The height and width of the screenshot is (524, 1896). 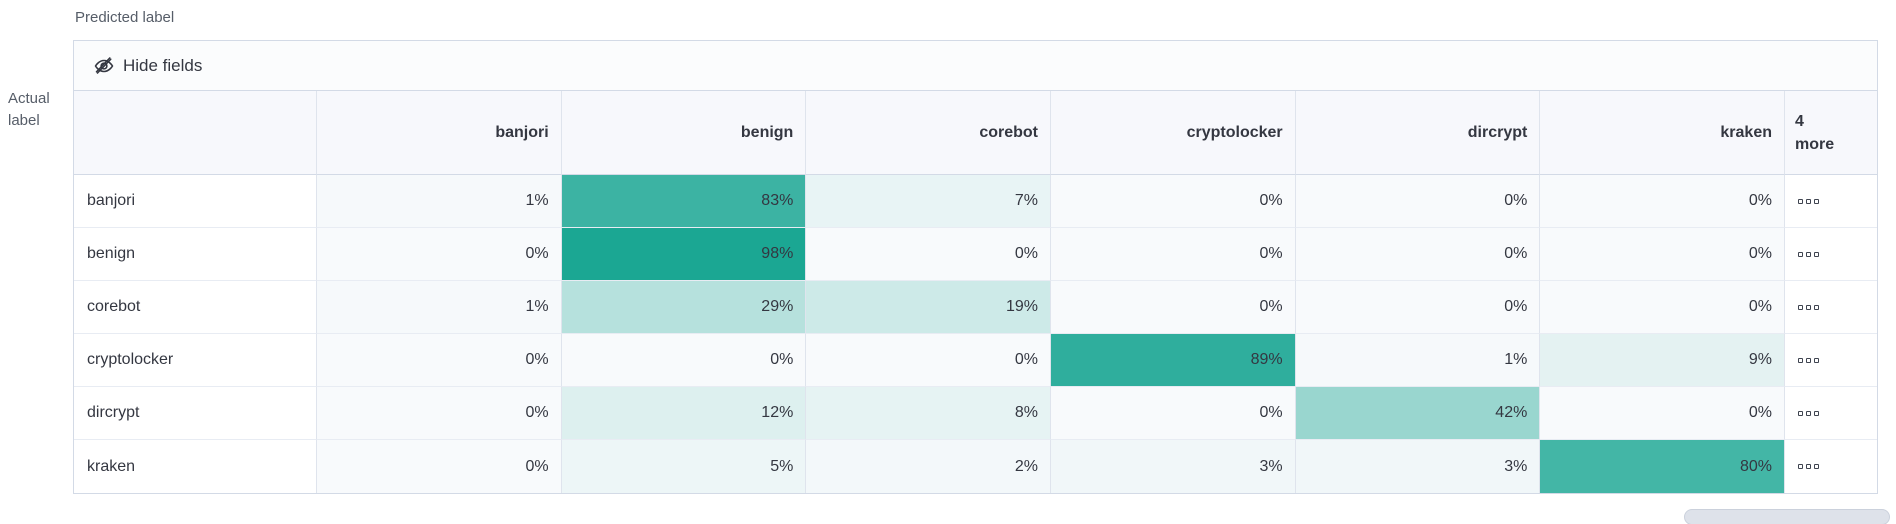 What do you see at coordinates (975, 66) in the screenshot?
I see `grid-toolbar: Hide fields` at bounding box center [975, 66].